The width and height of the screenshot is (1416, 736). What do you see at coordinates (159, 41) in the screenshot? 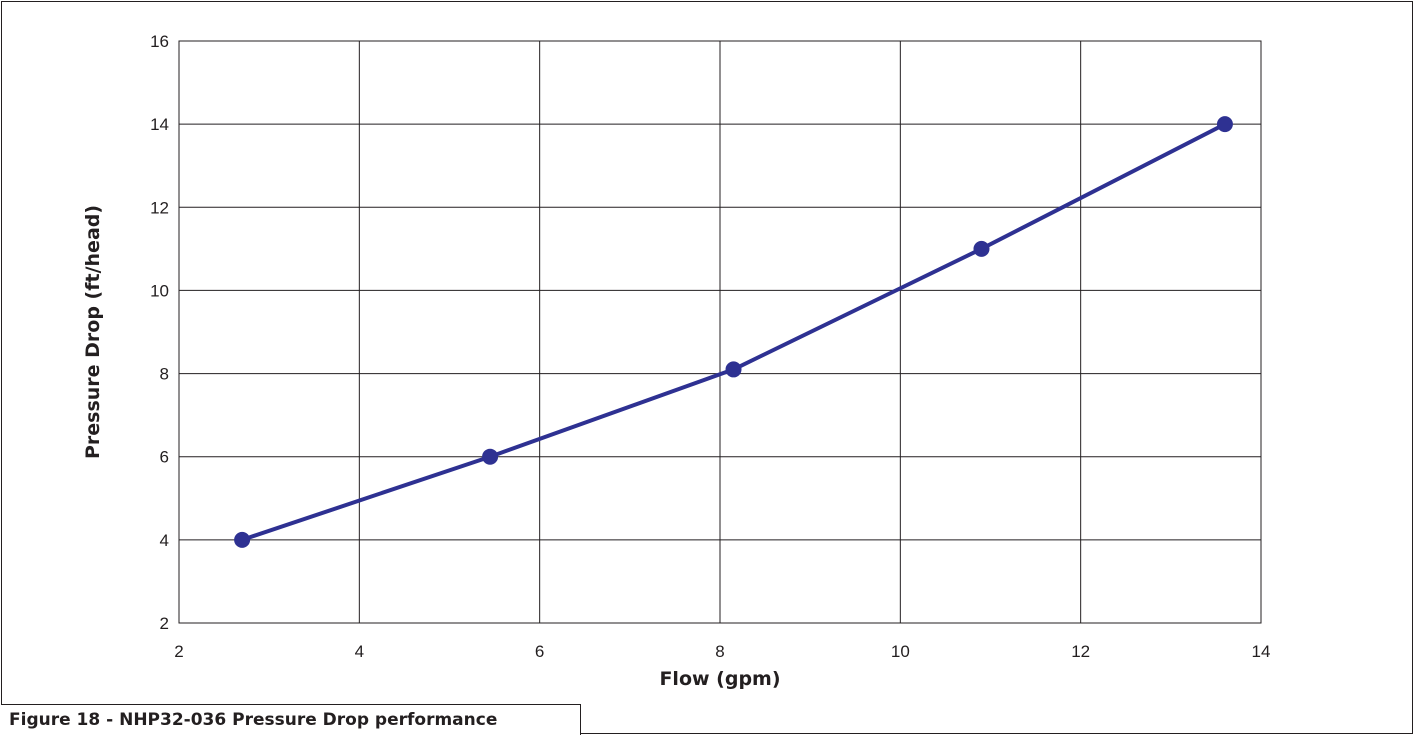
I see `y-tick-label: 16` at bounding box center [159, 41].